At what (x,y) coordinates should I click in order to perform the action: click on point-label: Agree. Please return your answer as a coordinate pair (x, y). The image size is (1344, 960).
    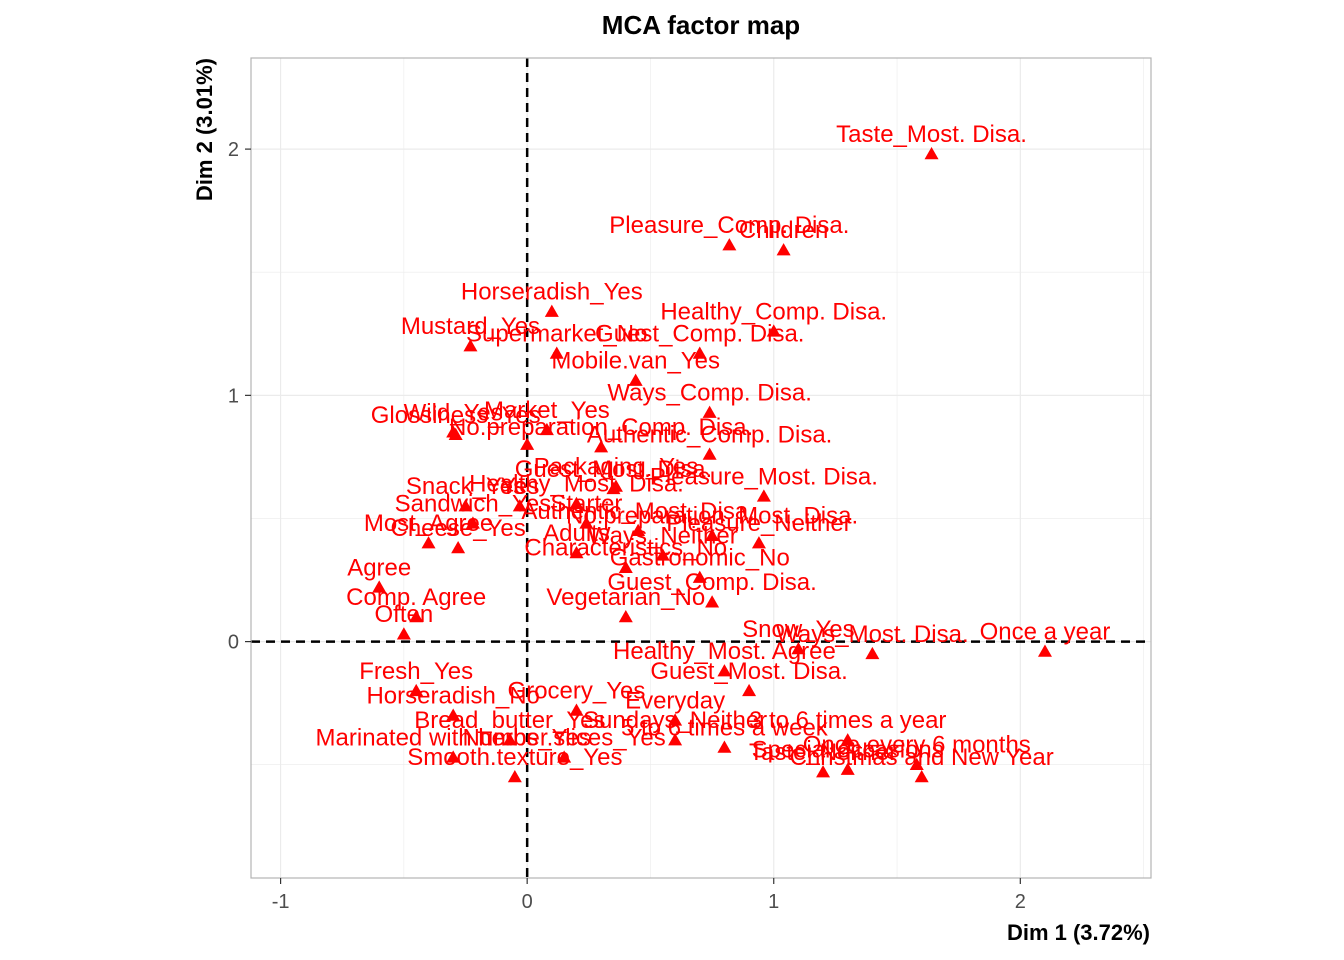
    Looking at the image, I should click on (379, 567).